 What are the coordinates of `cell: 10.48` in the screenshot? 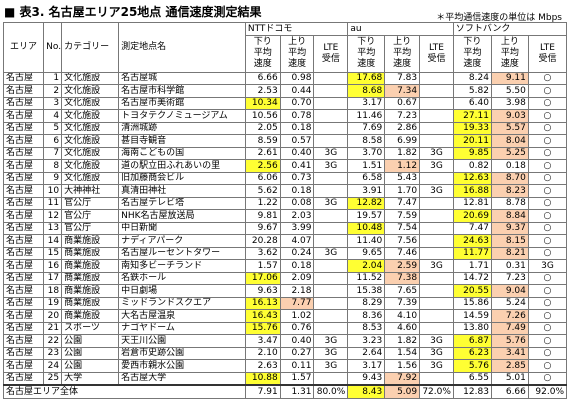 It's located at (366, 228).